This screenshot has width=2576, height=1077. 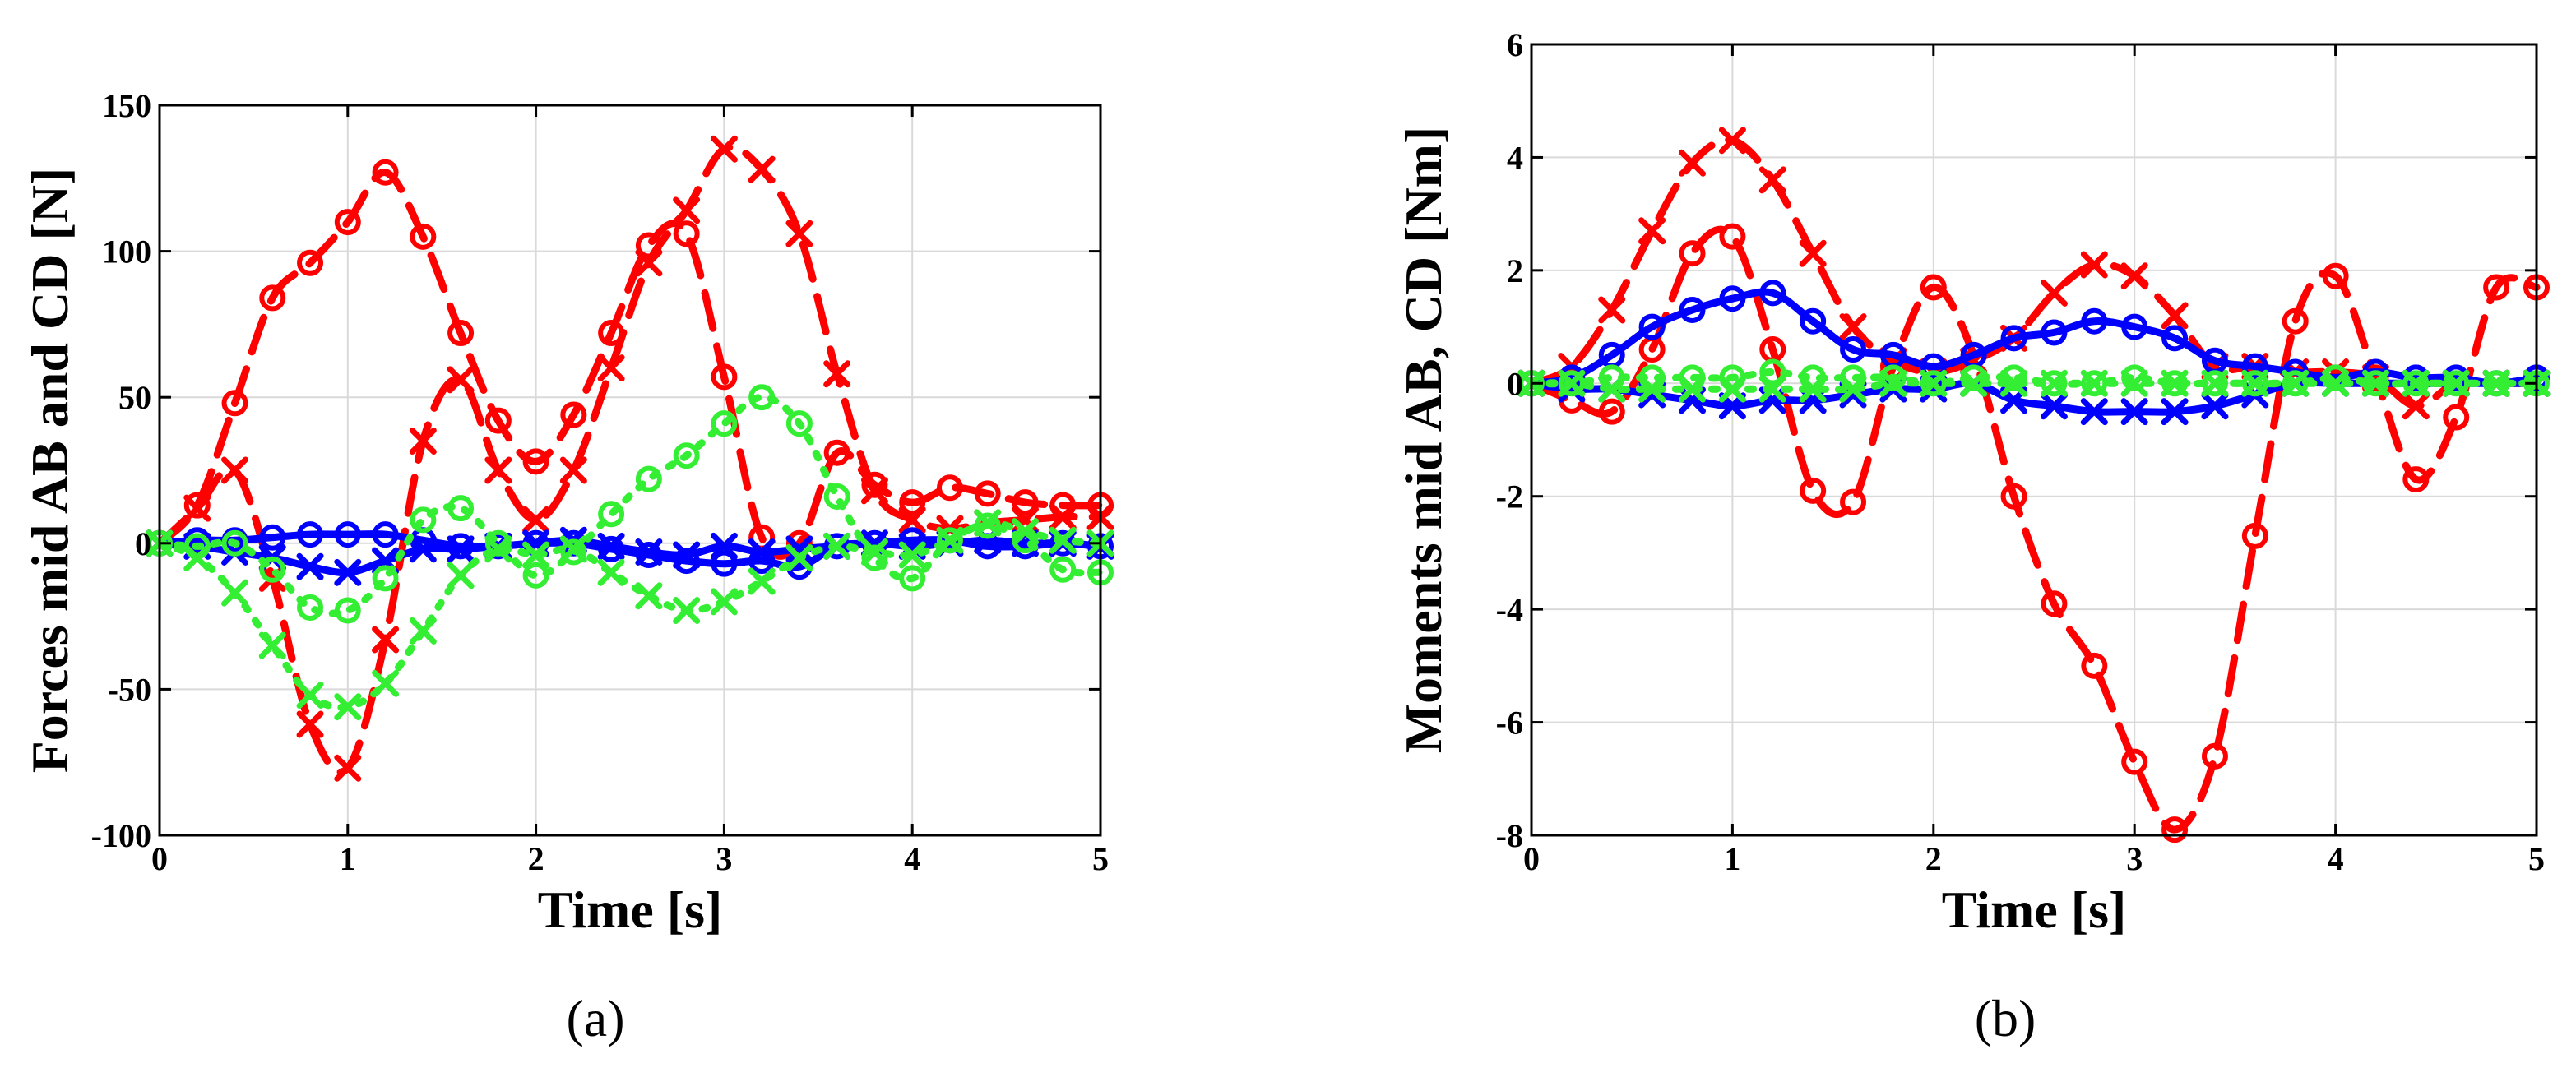 What do you see at coordinates (135, 397) in the screenshot?
I see `y-tick-label: 50` at bounding box center [135, 397].